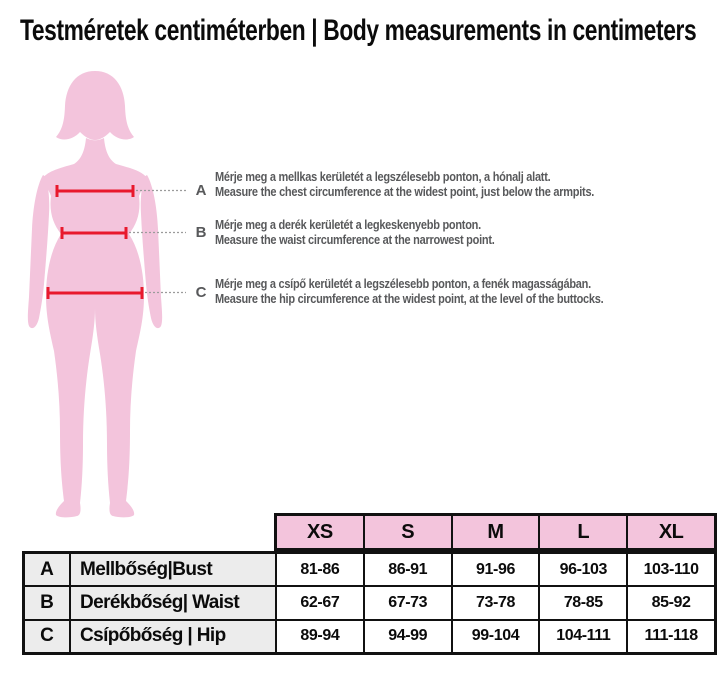 The width and height of the screenshot is (719, 675). Describe the element at coordinates (407, 603) in the screenshot. I see `waist-s: 67-73` at that location.